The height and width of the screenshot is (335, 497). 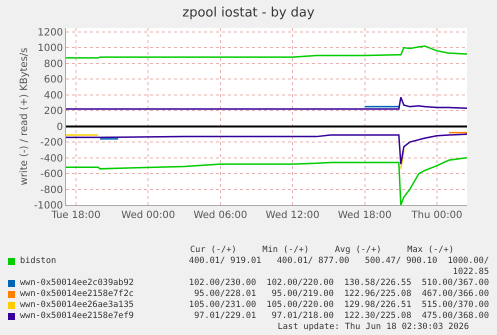 What do you see at coordinates (77, 294) in the screenshot?
I see `legend-label: wwn-0x50014ee2158e7f2c` at bounding box center [77, 294].